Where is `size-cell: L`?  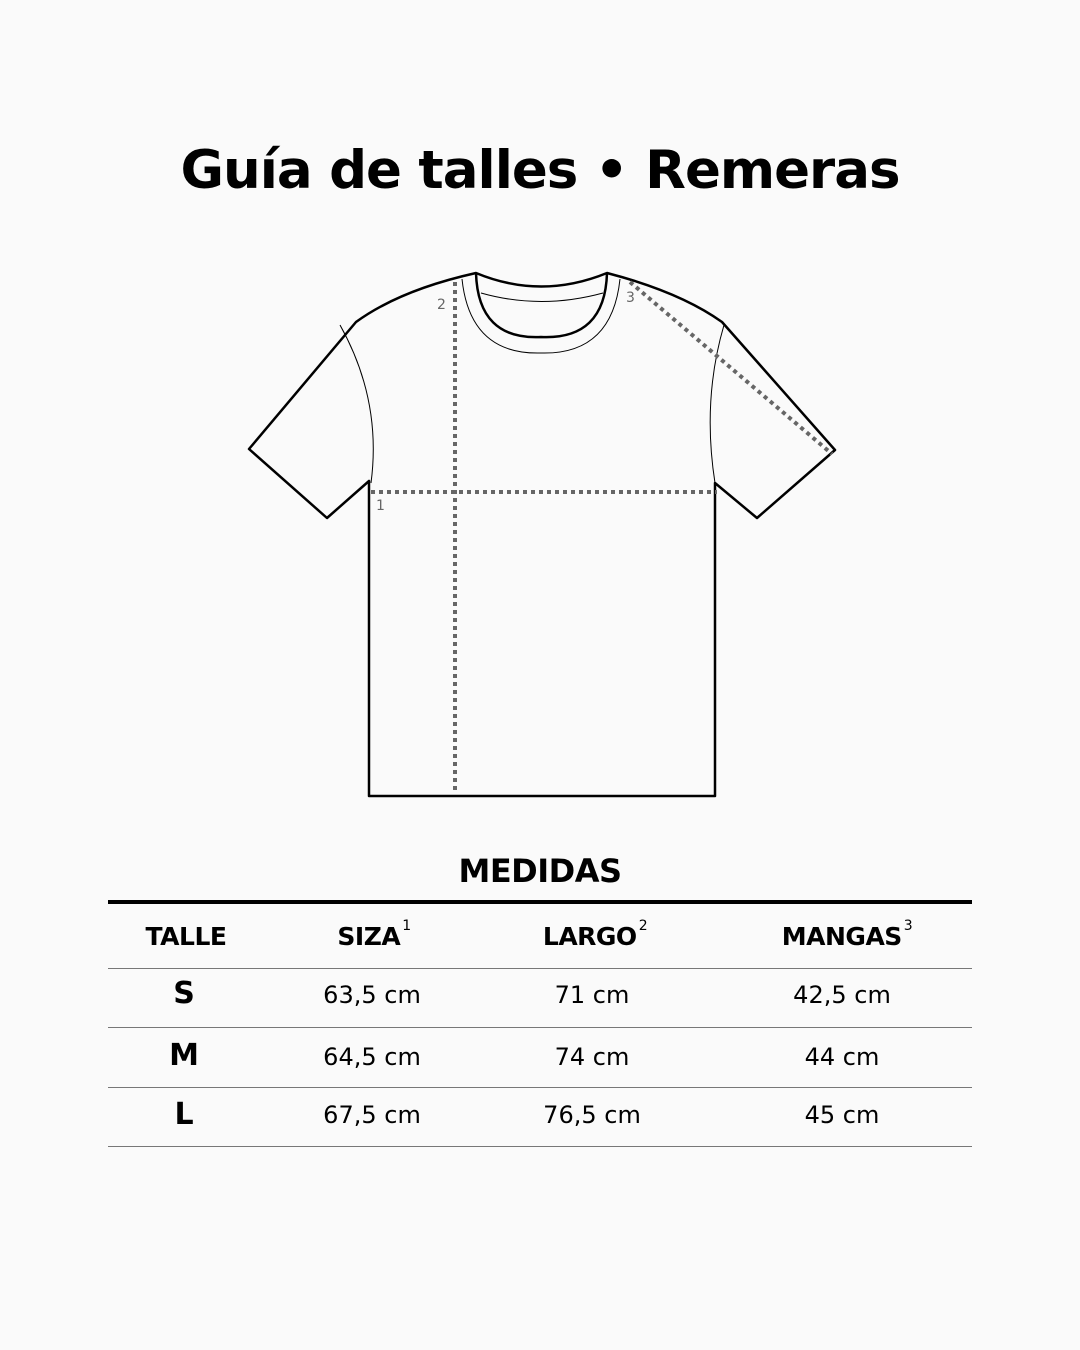 size-cell: L is located at coordinates (184, 1114).